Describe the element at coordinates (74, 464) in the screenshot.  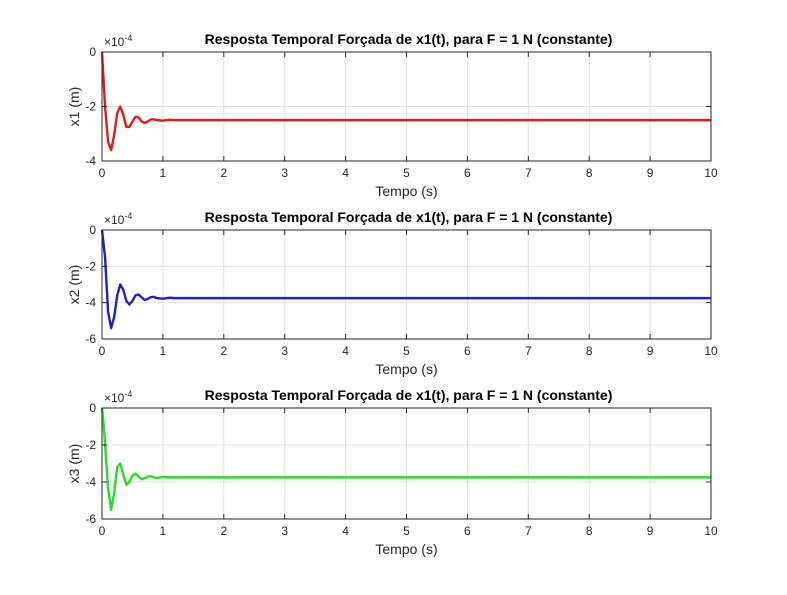
I see `y-axis-label: x3 (m)` at that location.